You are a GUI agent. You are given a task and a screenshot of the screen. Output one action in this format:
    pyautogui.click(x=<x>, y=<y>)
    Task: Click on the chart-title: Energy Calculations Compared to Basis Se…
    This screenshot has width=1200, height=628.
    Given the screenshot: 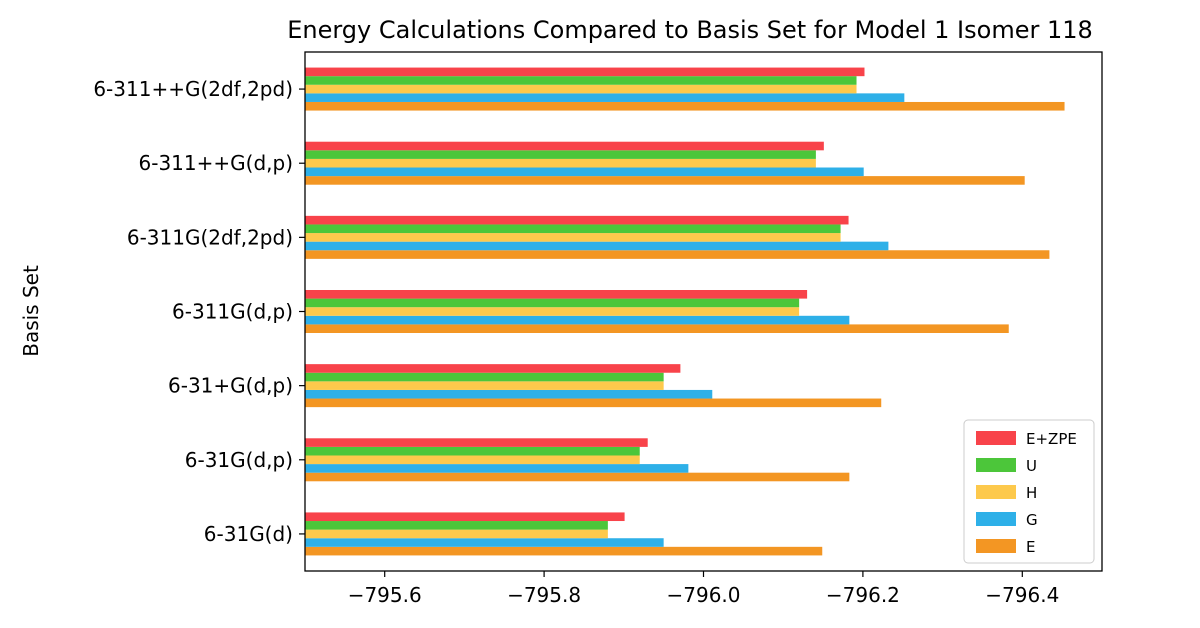 What is the action you would take?
    pyautogui.click(x=690, y=30)
    